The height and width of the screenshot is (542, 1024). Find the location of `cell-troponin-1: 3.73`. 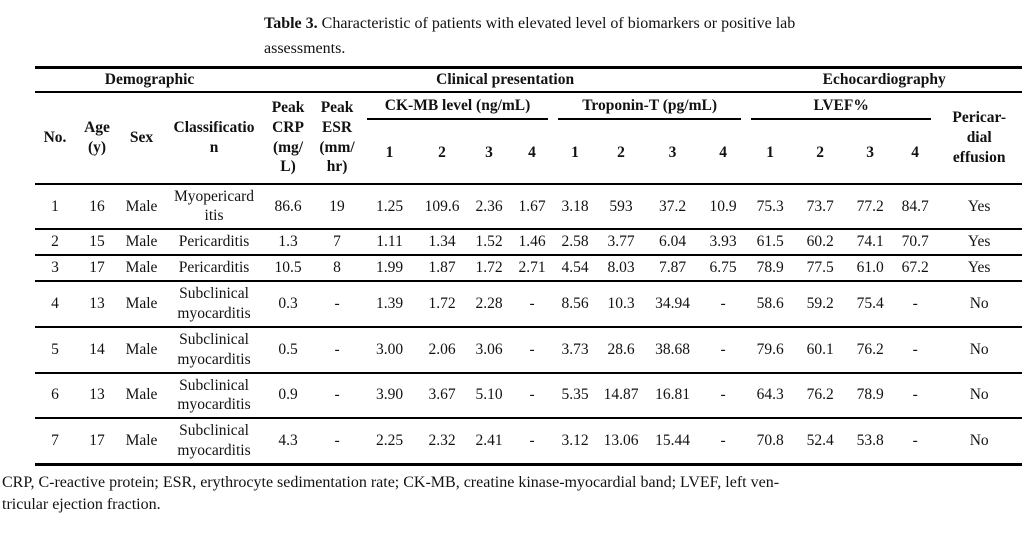

cell-troponin-1: 3.73 is located at coordinates (575, 349).